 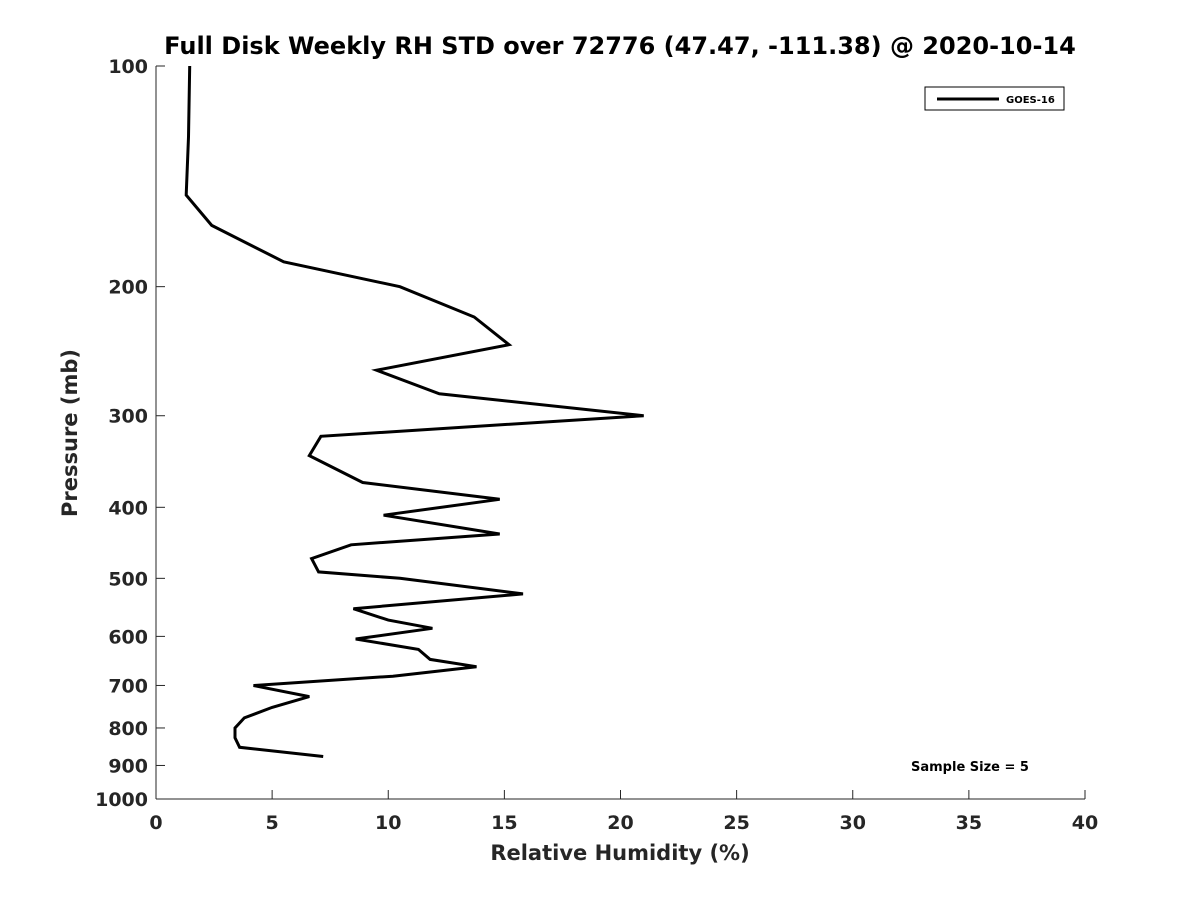 What do you see at coordinates (619, 853) in the screenshot?
I see `x-axis-label: Relative Humidity (%)` at bounding box center [619, 853].